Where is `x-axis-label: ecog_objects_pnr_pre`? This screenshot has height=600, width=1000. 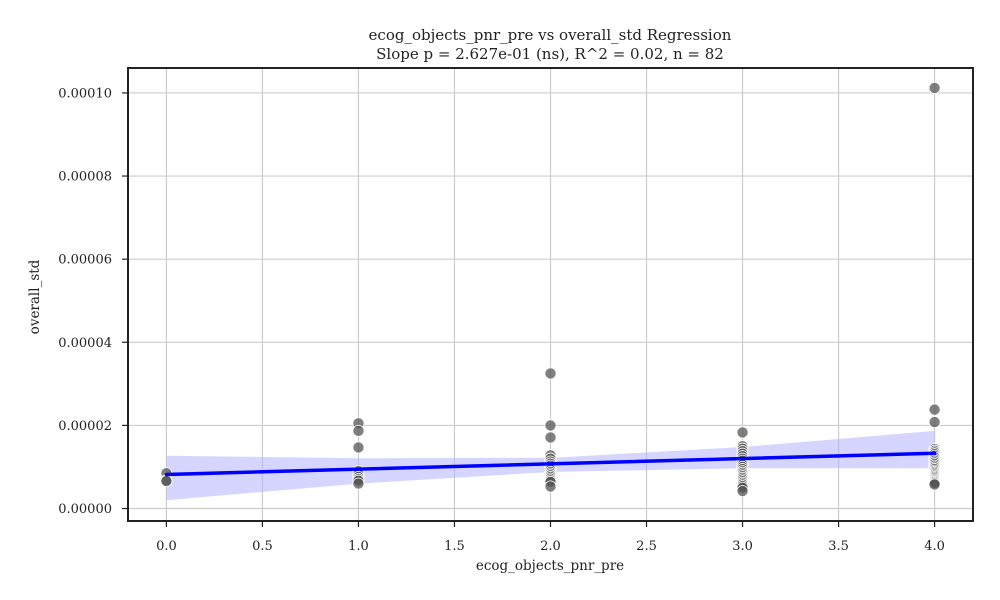 x-axis-label: ecog_objects_pnr_pre is located at coordinates (550, 566).